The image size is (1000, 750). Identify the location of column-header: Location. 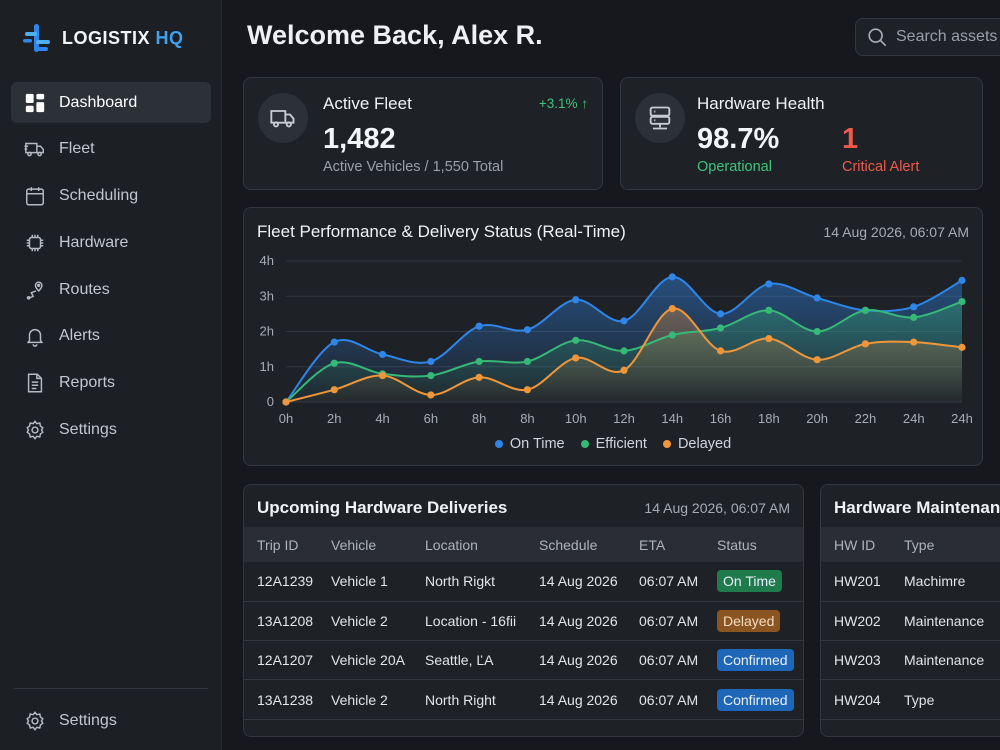
(451, 544).